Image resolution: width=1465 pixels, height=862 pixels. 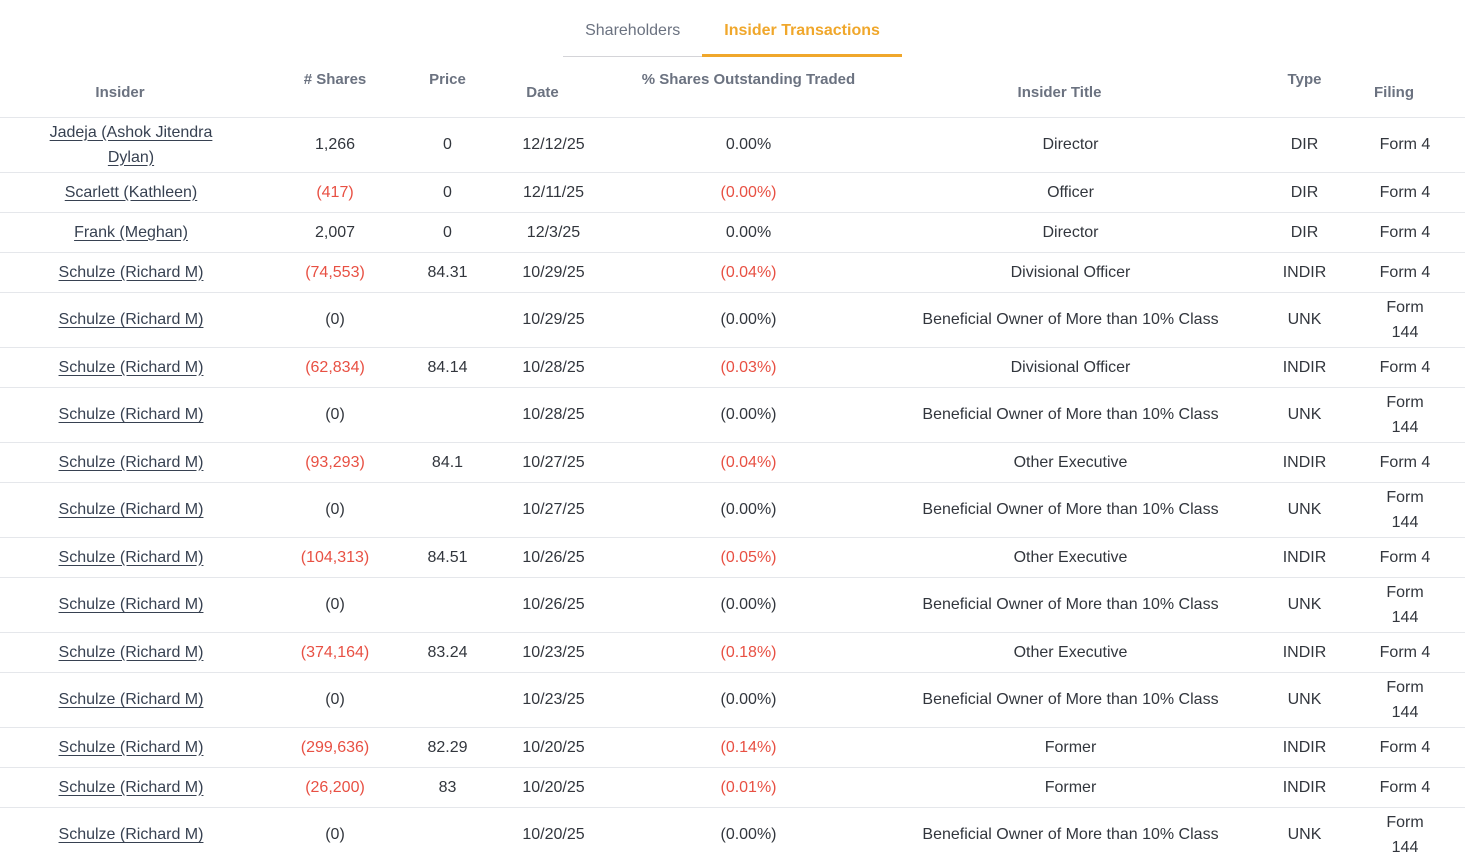 I want to click on insider-cell: Jadeja (Ashok Jitendra Dylan), so click(x=131, y=144).